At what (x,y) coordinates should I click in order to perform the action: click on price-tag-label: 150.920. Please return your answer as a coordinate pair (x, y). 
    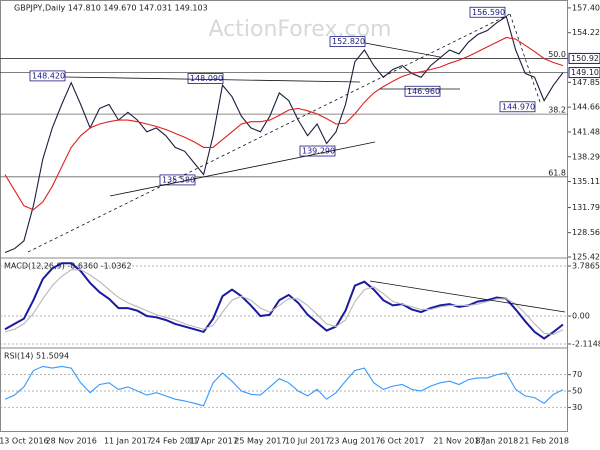
    Looking at the image, I should click on (585, 58).